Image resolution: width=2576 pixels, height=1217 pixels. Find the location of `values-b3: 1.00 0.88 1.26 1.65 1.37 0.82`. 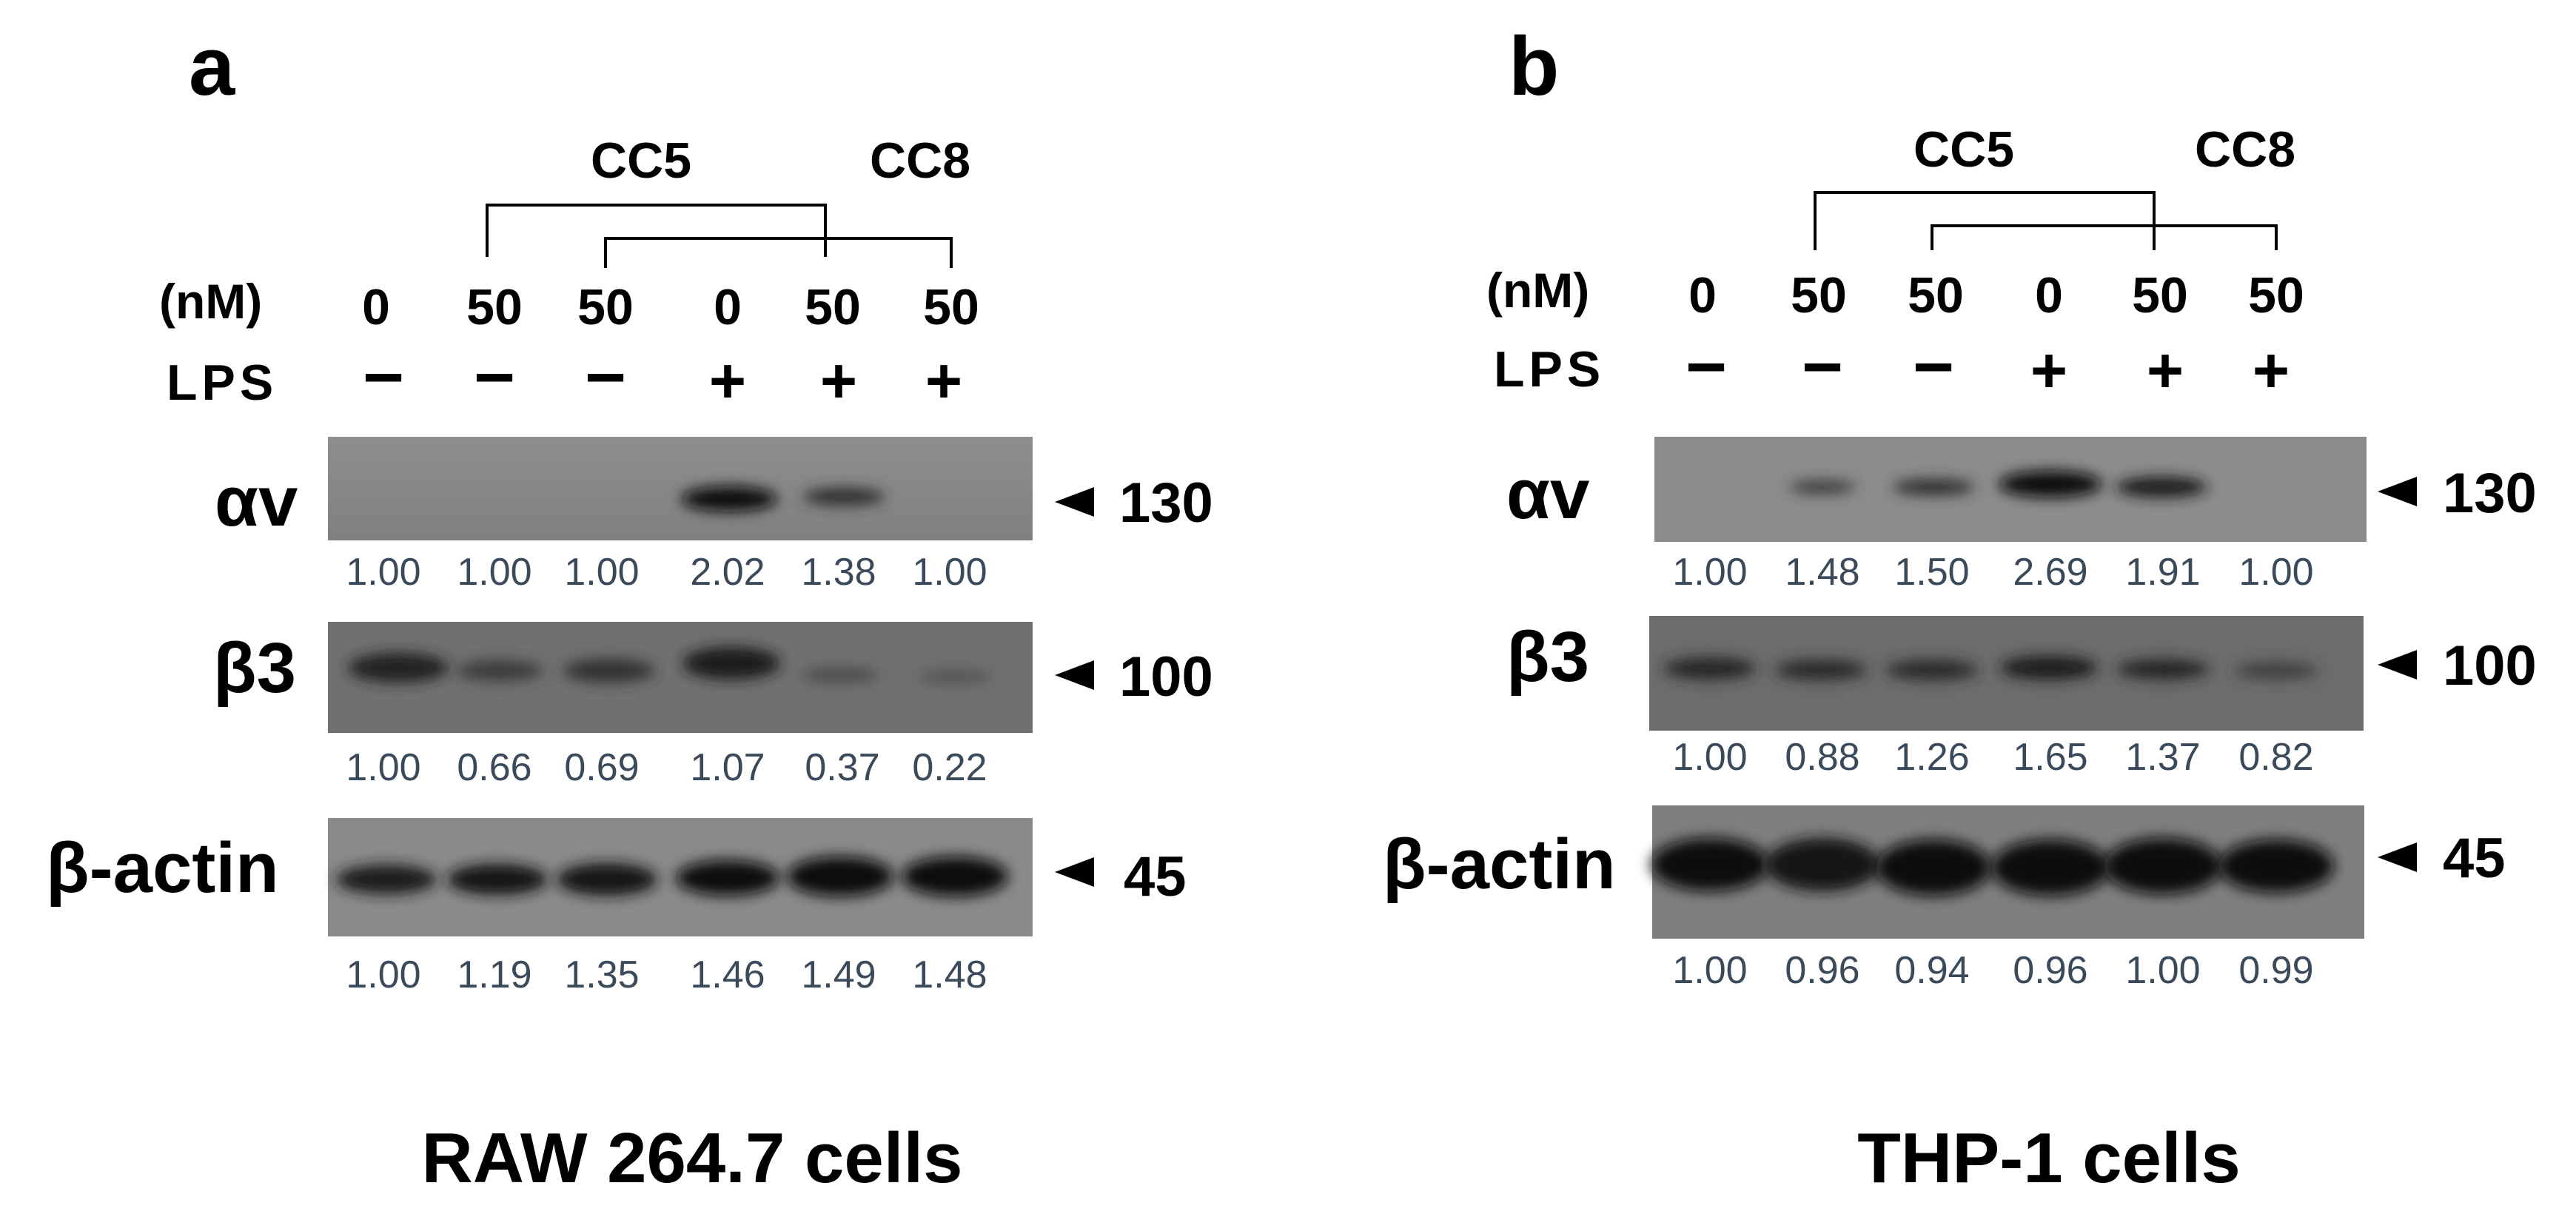

values-b3: 1.00 0.88 1.26 1.65 1.37 0.82 is located at coordinates (1992, 757).